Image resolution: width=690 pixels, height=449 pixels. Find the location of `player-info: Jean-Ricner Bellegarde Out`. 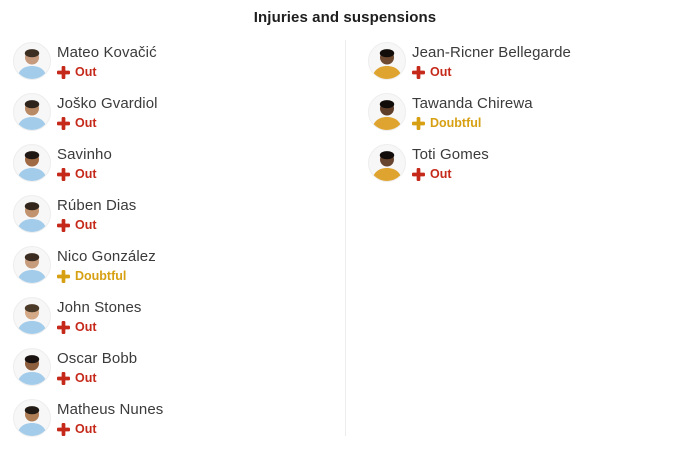

player-info: Jean-Ricner Bellegarde Out is located at coordinates (491, 61).